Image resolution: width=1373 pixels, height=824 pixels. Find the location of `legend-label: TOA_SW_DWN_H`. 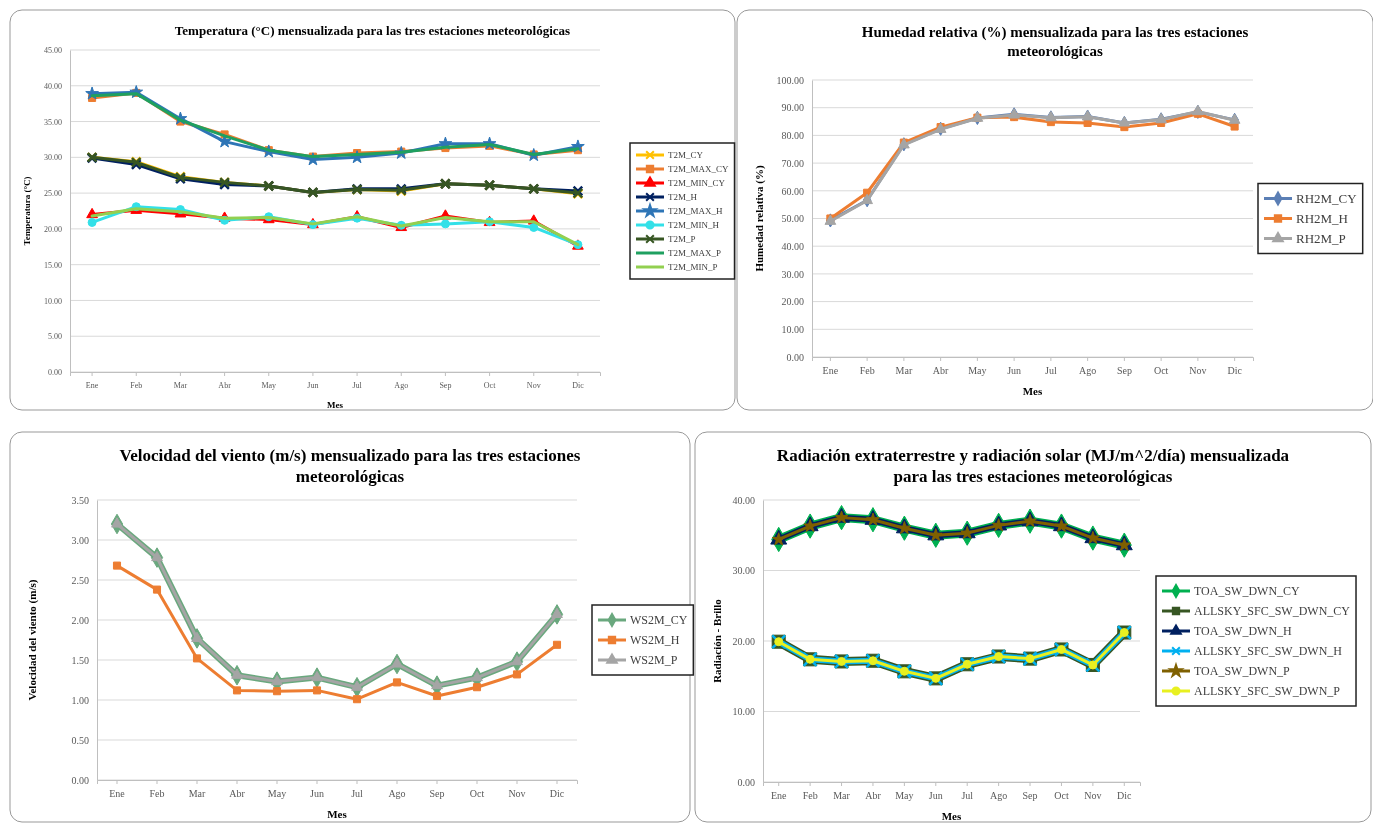

legend-label: TOA_SW_DWN_H is located at coordinates (1243, 631).